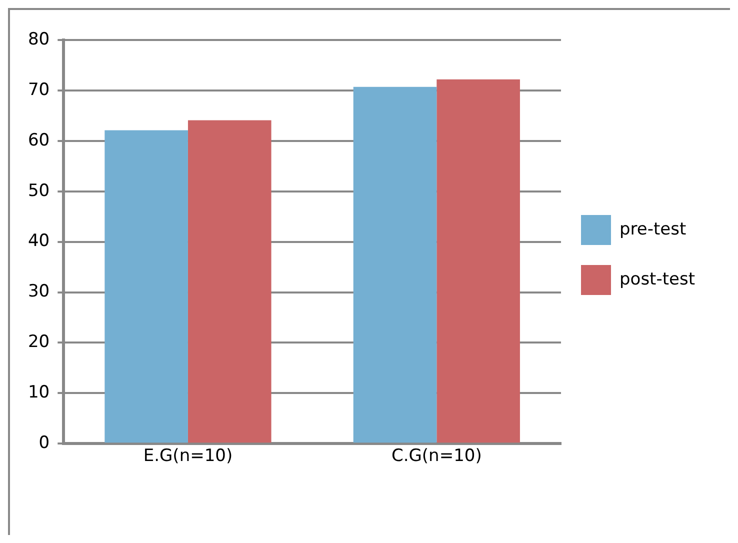 The height and width of the screenshot is (543, 738). What do you see at coordinates (658, 279) in the screenshot?
I see `legend-label: post-test` at bounding box center [658, 279].